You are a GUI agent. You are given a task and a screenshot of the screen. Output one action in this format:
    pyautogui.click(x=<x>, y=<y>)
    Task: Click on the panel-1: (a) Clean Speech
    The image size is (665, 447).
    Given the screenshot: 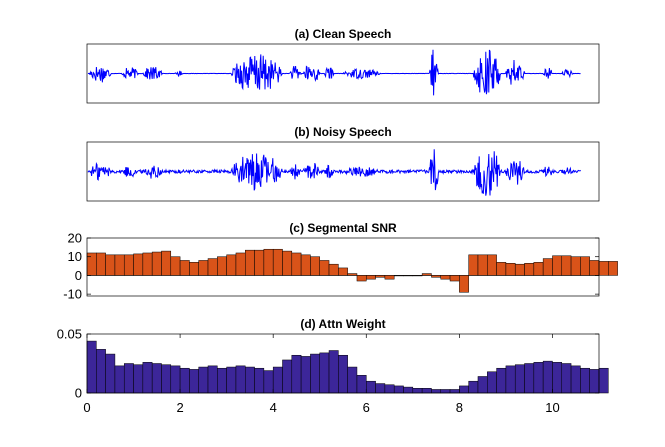 What is the action you would take?
    pyautogui.click(x=343, y=65)
    